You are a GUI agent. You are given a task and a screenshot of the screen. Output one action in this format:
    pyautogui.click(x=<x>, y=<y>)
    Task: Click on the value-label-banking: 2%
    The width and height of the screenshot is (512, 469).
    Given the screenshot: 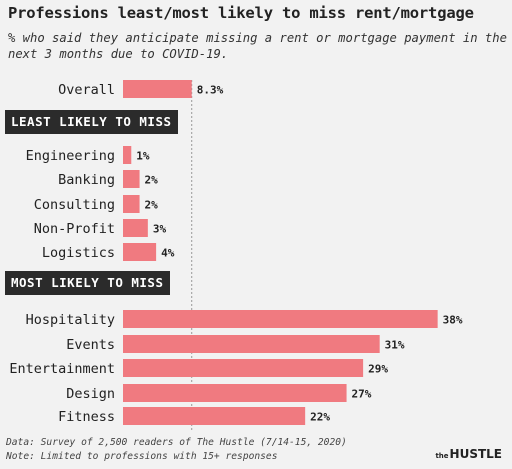 What is the action you would take?
    pyautogui.click(x=152, y=180)
    